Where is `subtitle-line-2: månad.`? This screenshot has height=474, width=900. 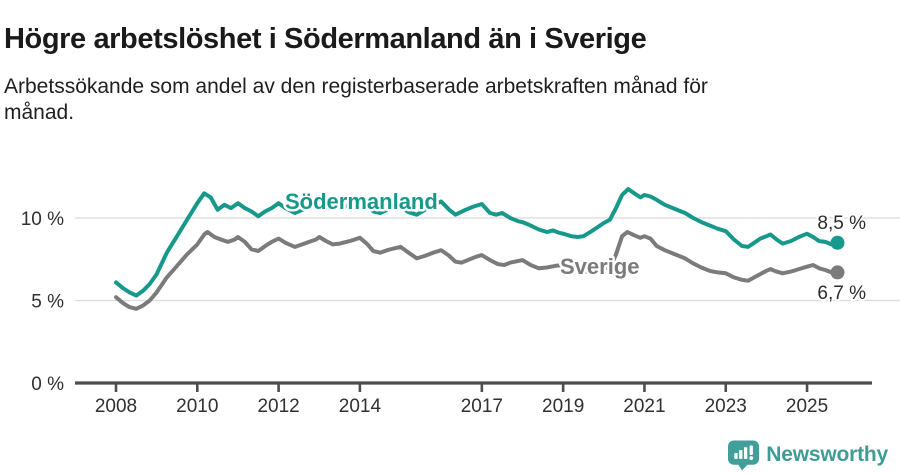
subtitle-line-2: månad. is located at coordinates (39, 112).